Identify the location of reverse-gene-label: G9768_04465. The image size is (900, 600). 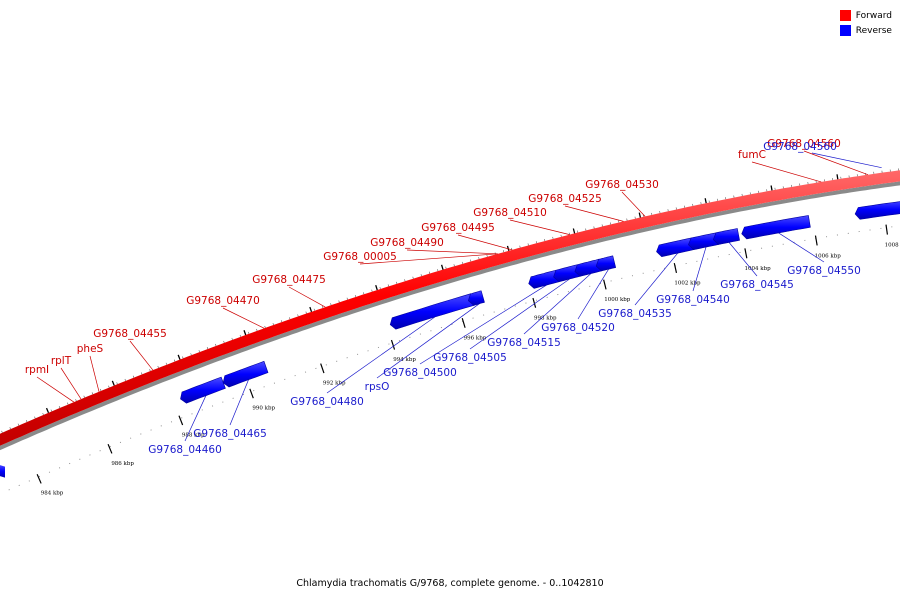
(230, 434).